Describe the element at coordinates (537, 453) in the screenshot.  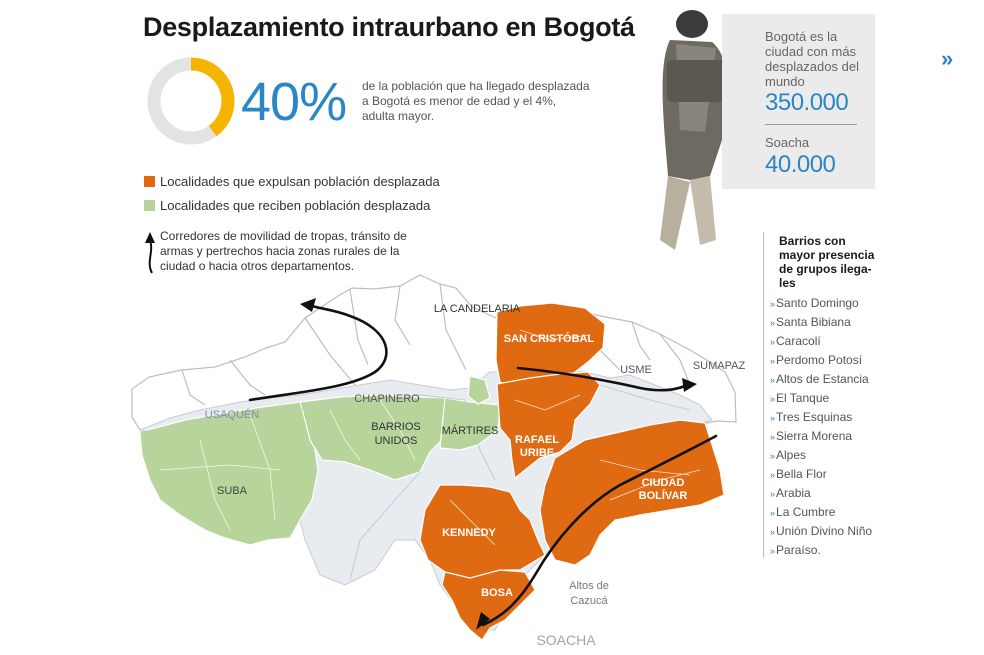
I see `map-label-rafael-uribe-2: URIBE` at that location.